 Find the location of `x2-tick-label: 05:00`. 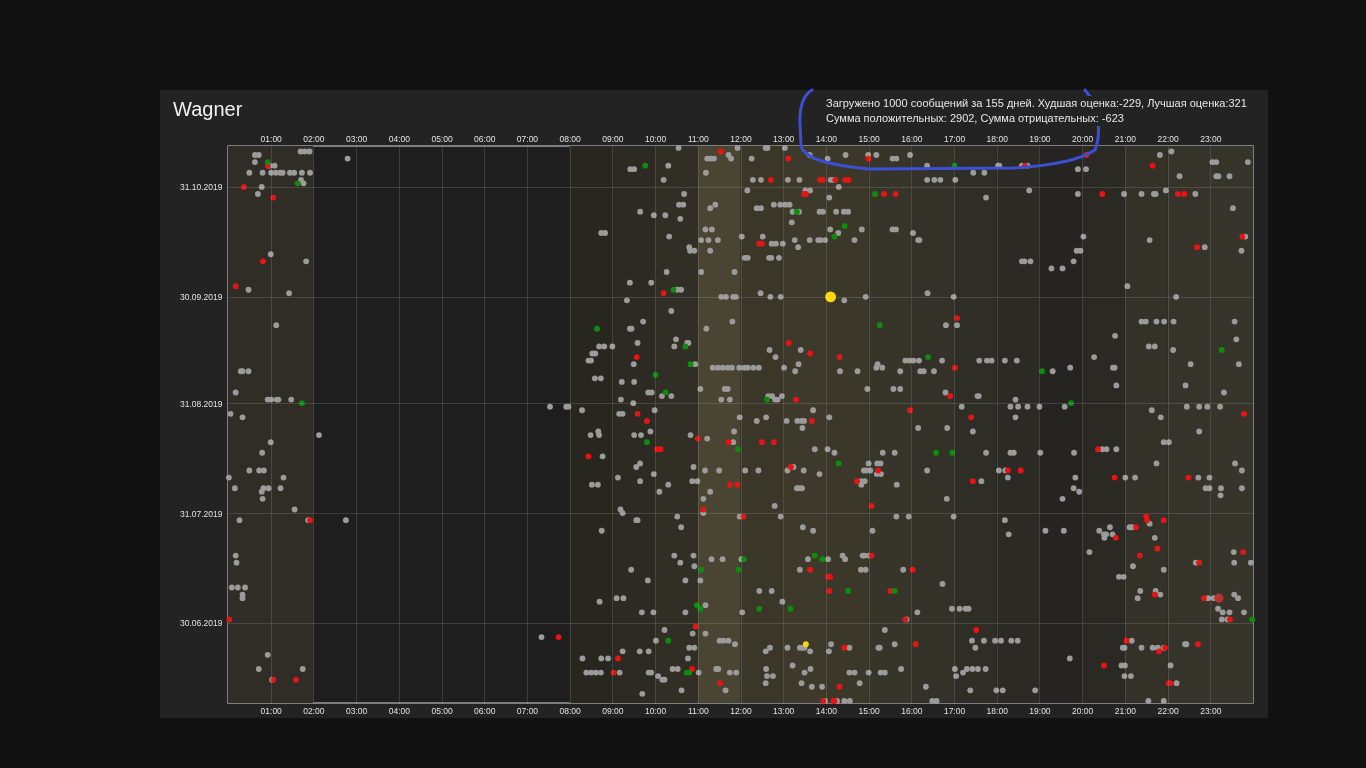

x2-tick-label: 05:00 is located at coordinates (442, 138).